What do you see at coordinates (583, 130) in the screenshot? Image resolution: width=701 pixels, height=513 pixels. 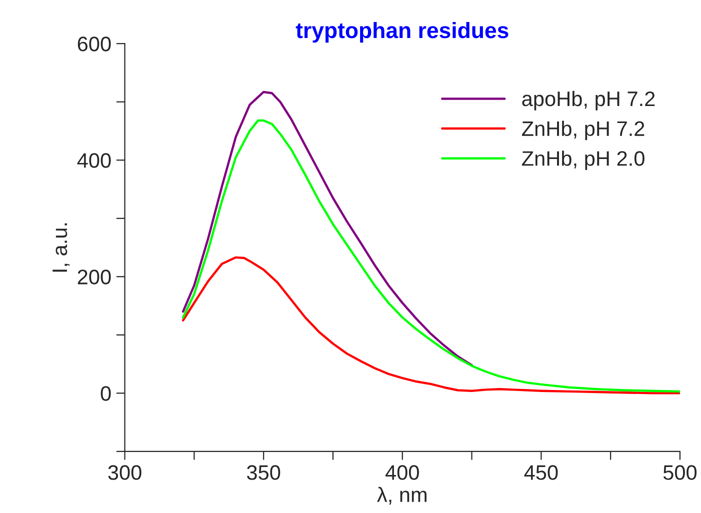 I see `legend-label: ZnHb, pH 7.2` at bounding box center [583, 130].